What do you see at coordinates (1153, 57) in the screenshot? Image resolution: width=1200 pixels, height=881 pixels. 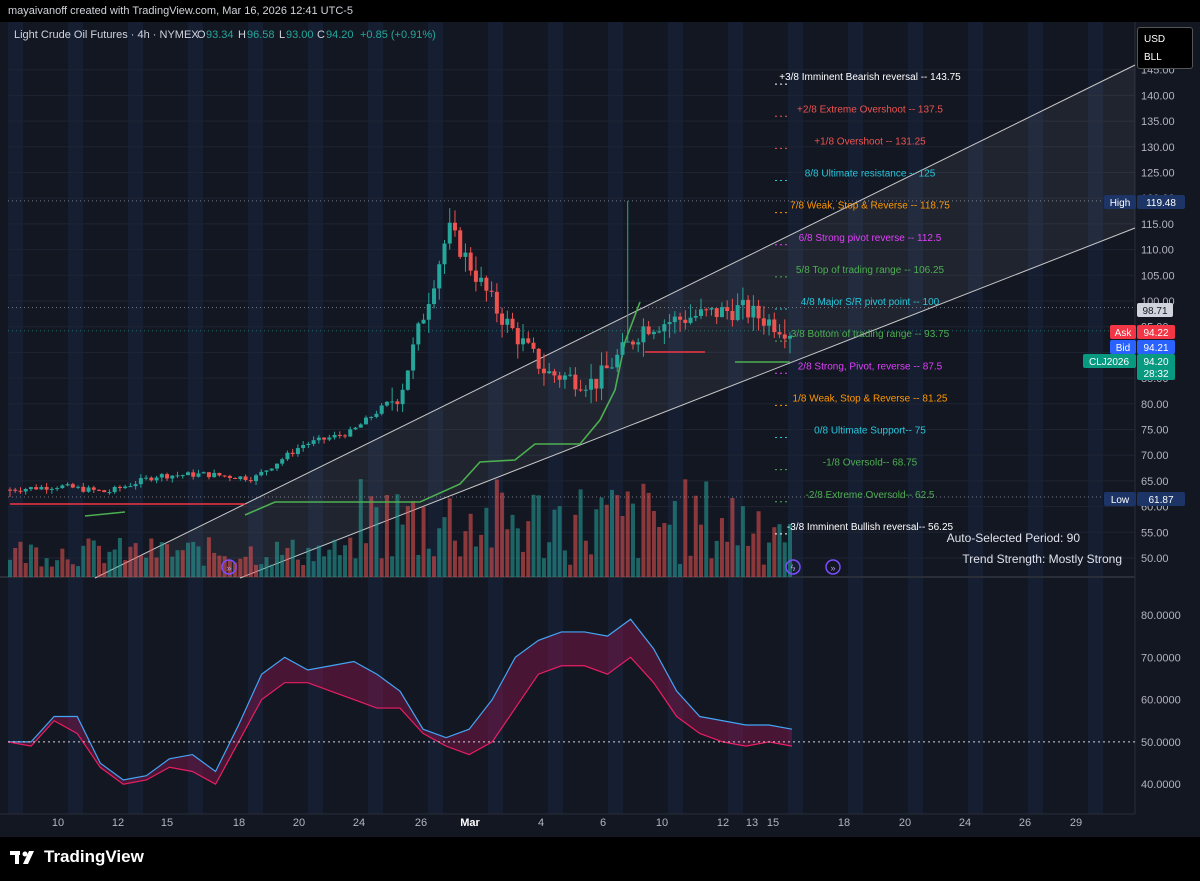 I see `unit-label: BLL` at bounding box center [1153, 57].